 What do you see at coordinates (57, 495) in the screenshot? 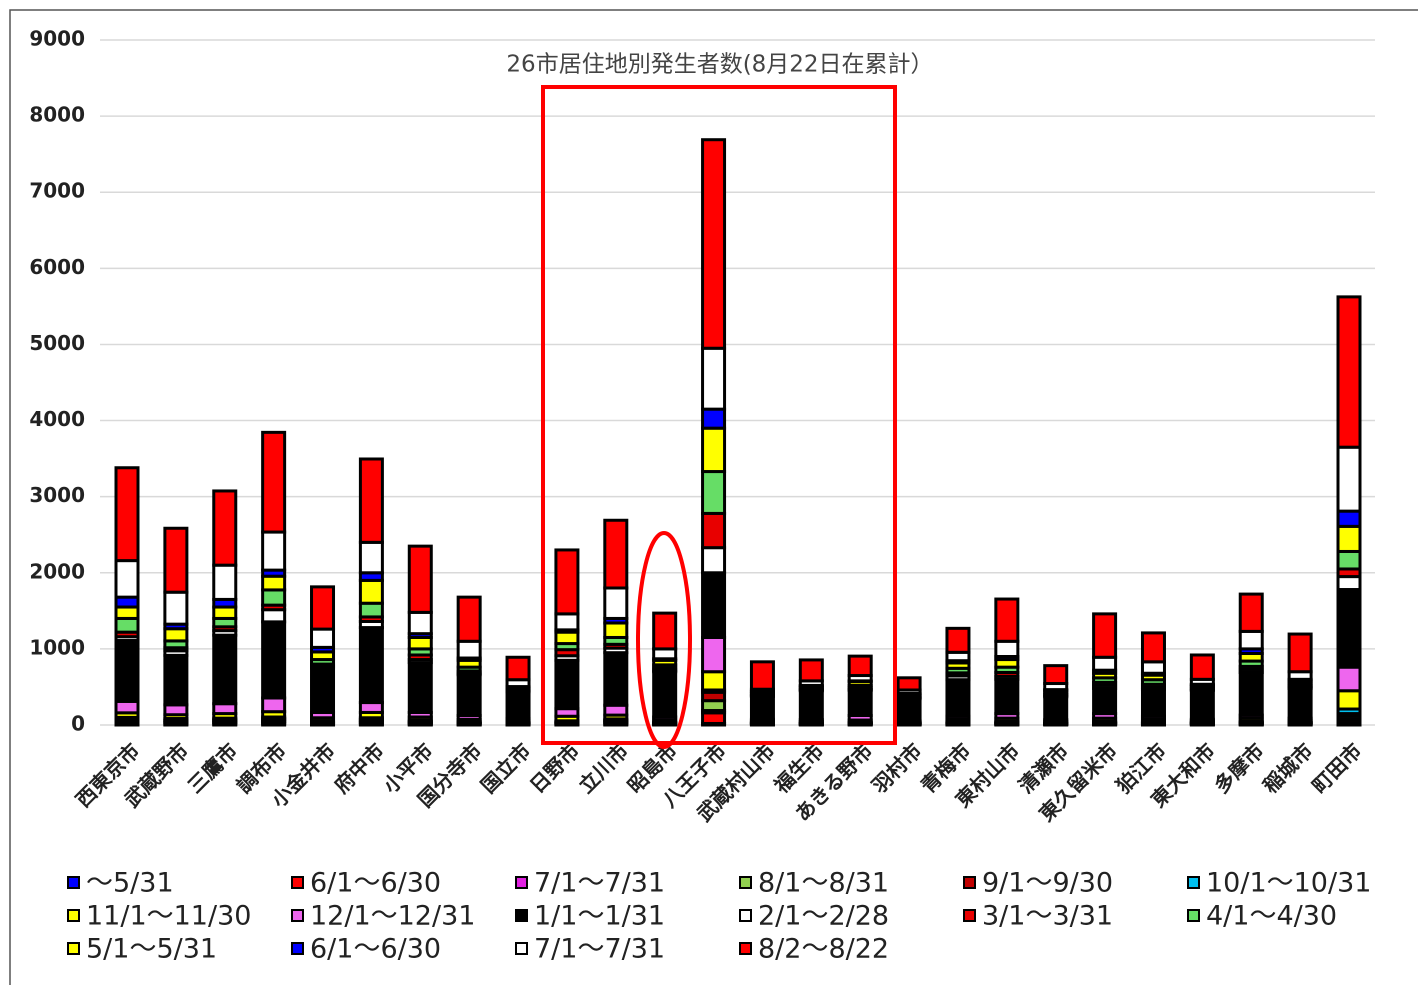
I see `y-tick-label: 3000` at bounding box center [57, 495].